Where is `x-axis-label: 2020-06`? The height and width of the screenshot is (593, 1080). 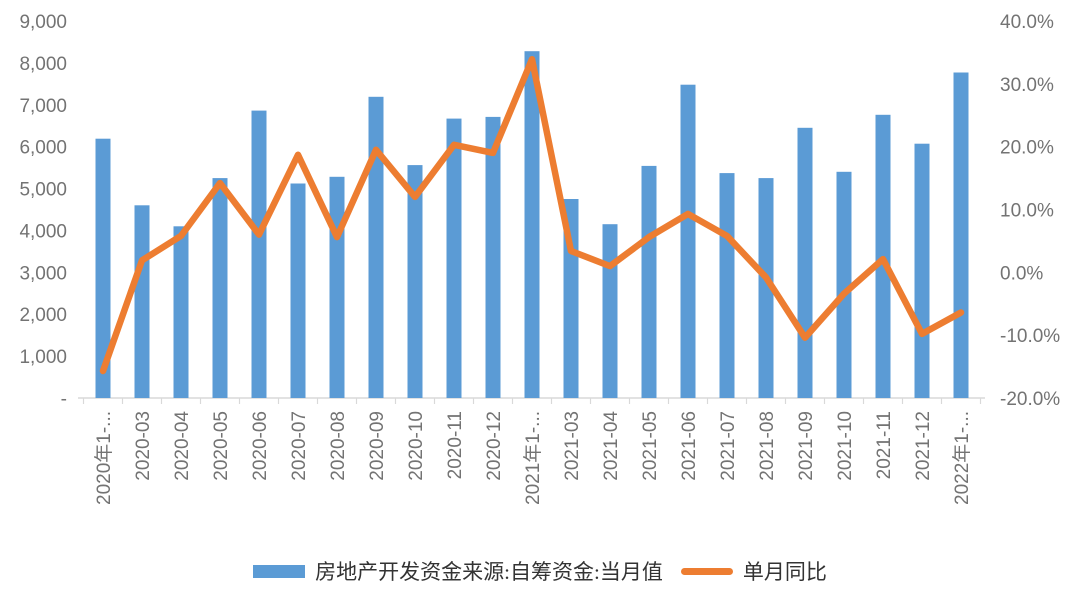 x-axis-label: 2020-06 is located at coordinates (260, 446).